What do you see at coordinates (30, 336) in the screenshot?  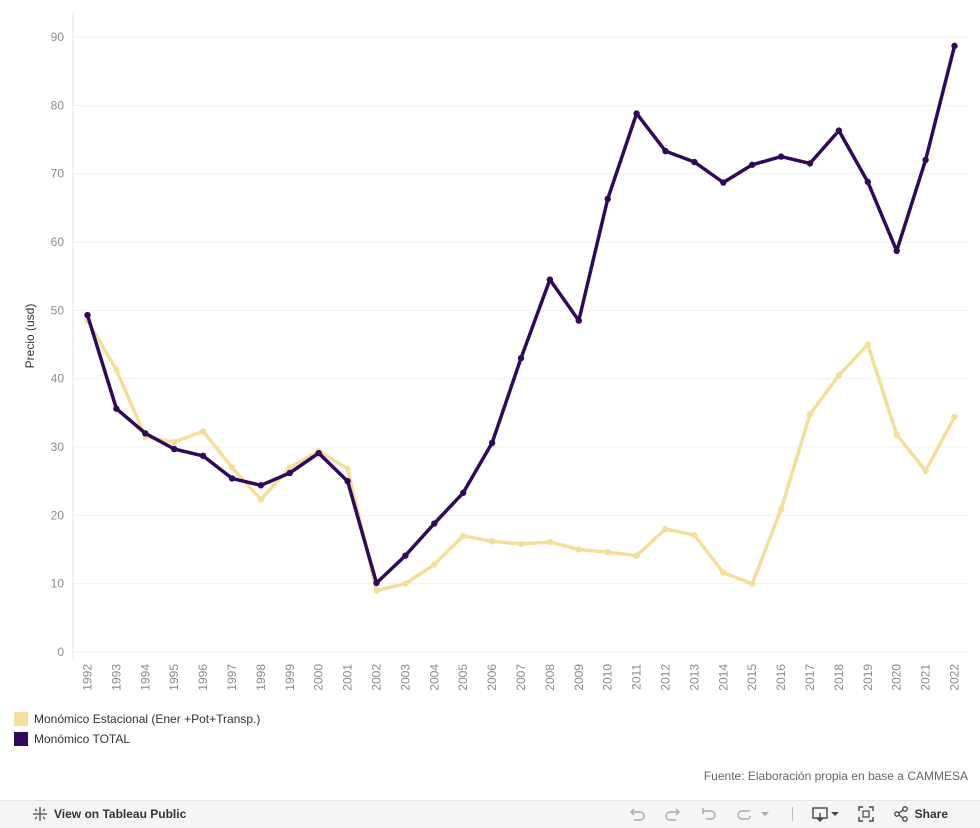 I see `y-axis-title: Precio (usd)` at bounding box center [30, 336].